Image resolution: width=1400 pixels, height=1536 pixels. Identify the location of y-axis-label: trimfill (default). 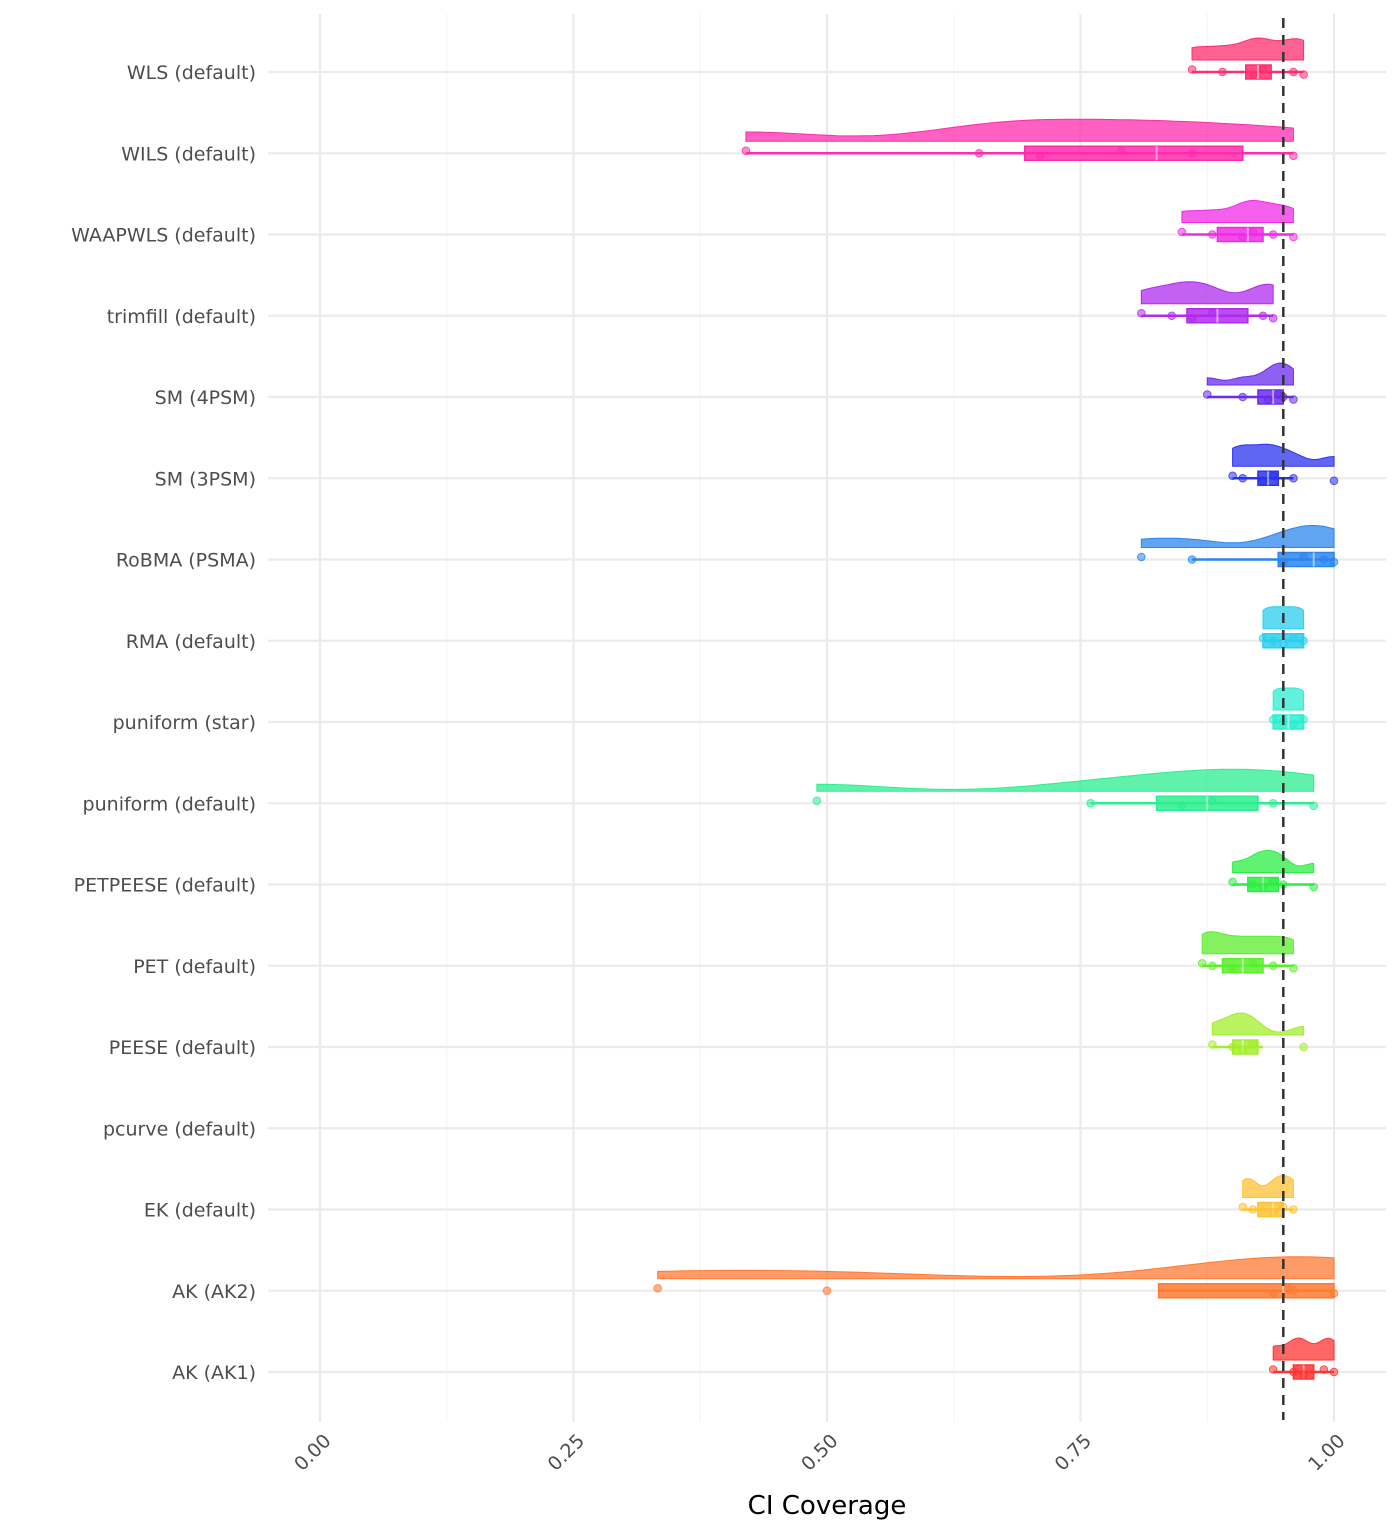
(181, 317).